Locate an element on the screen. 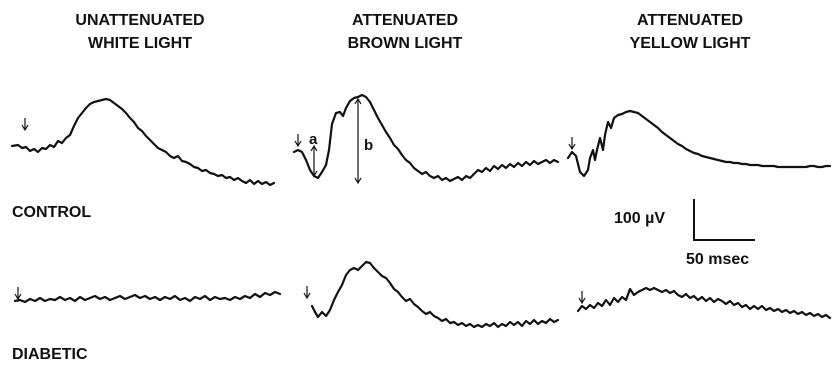 Image resolution: width=835 pixels, height=371 pixels. scale-time-label: 50 msec is located at coordinates (718, 259).